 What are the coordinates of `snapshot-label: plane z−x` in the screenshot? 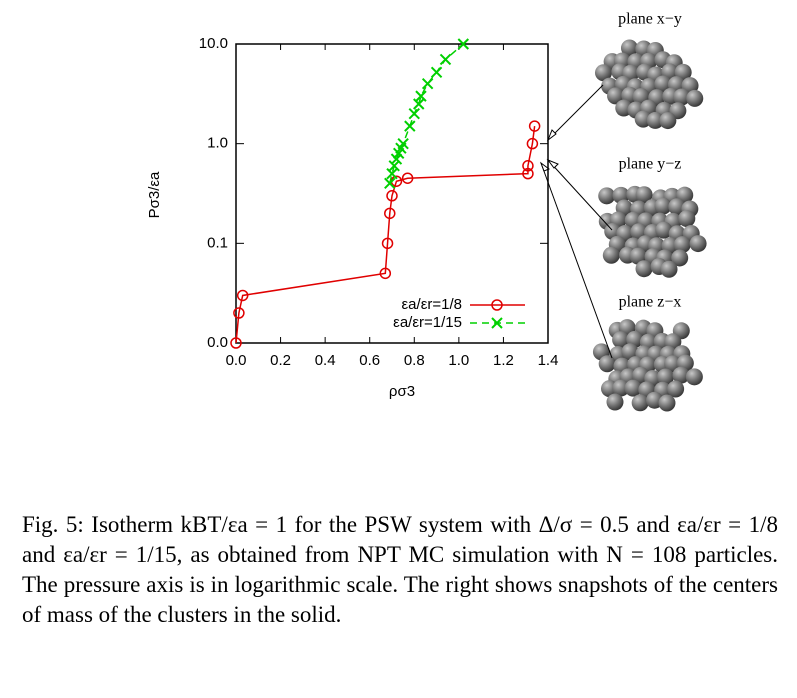 It's located at (650, 302).